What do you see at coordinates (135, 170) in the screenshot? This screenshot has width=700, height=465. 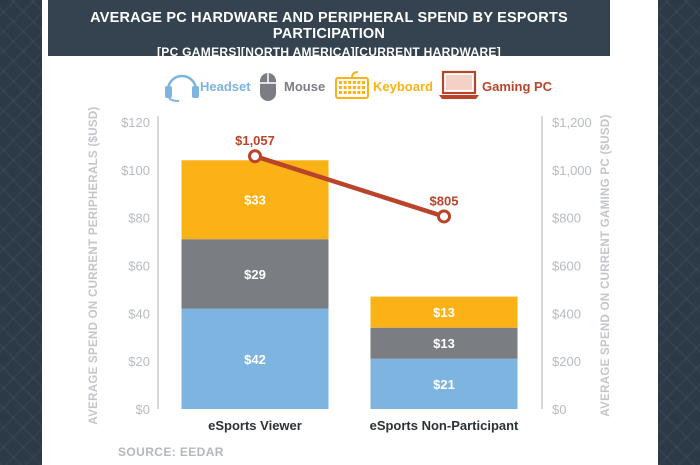 I see `left-tick-label: $100` at bounding box center [135, 170].